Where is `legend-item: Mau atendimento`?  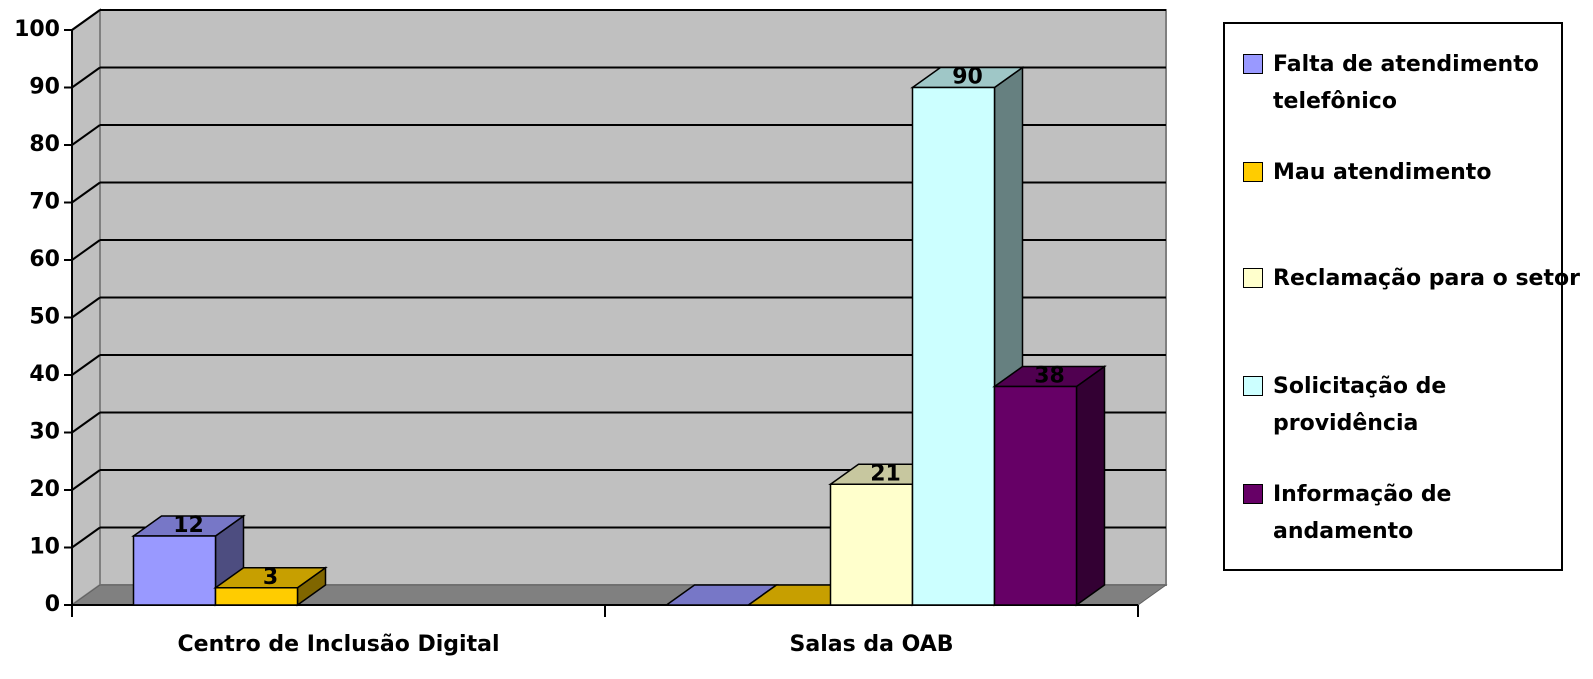 legend-item: Mau atendimento is located at coordinates (1413, 172).